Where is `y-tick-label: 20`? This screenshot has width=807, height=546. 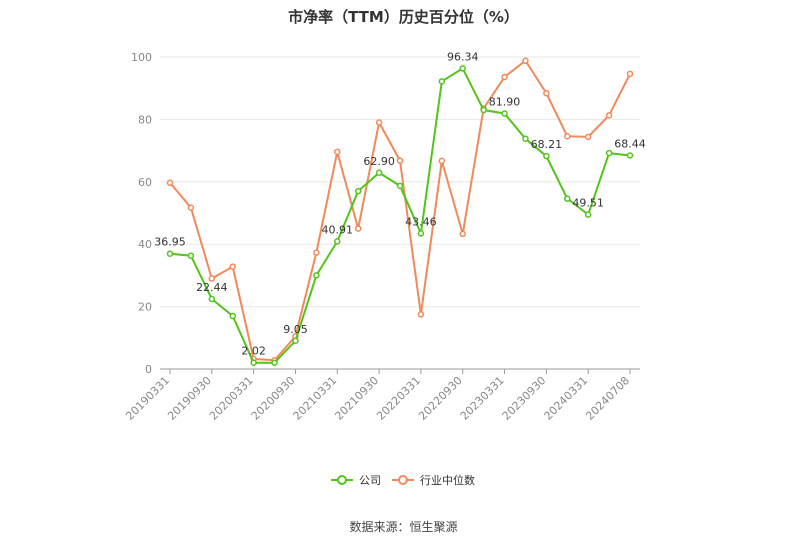
y-tick-label: 20 is located at coordinates (145, 307).